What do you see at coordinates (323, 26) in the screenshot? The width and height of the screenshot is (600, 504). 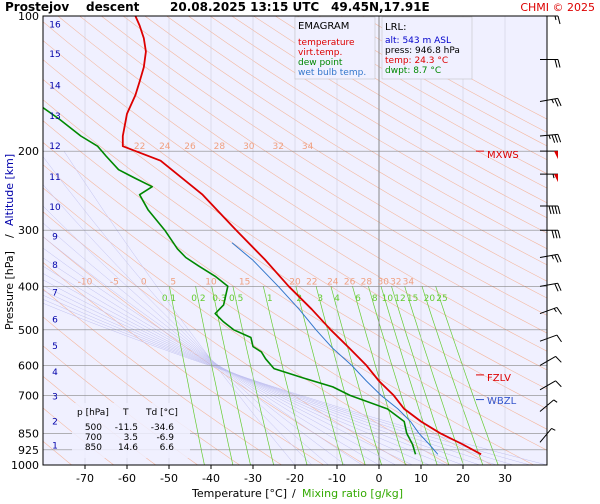 I see `legend-title: EMAGRAM` at bounding box center [323, 26].